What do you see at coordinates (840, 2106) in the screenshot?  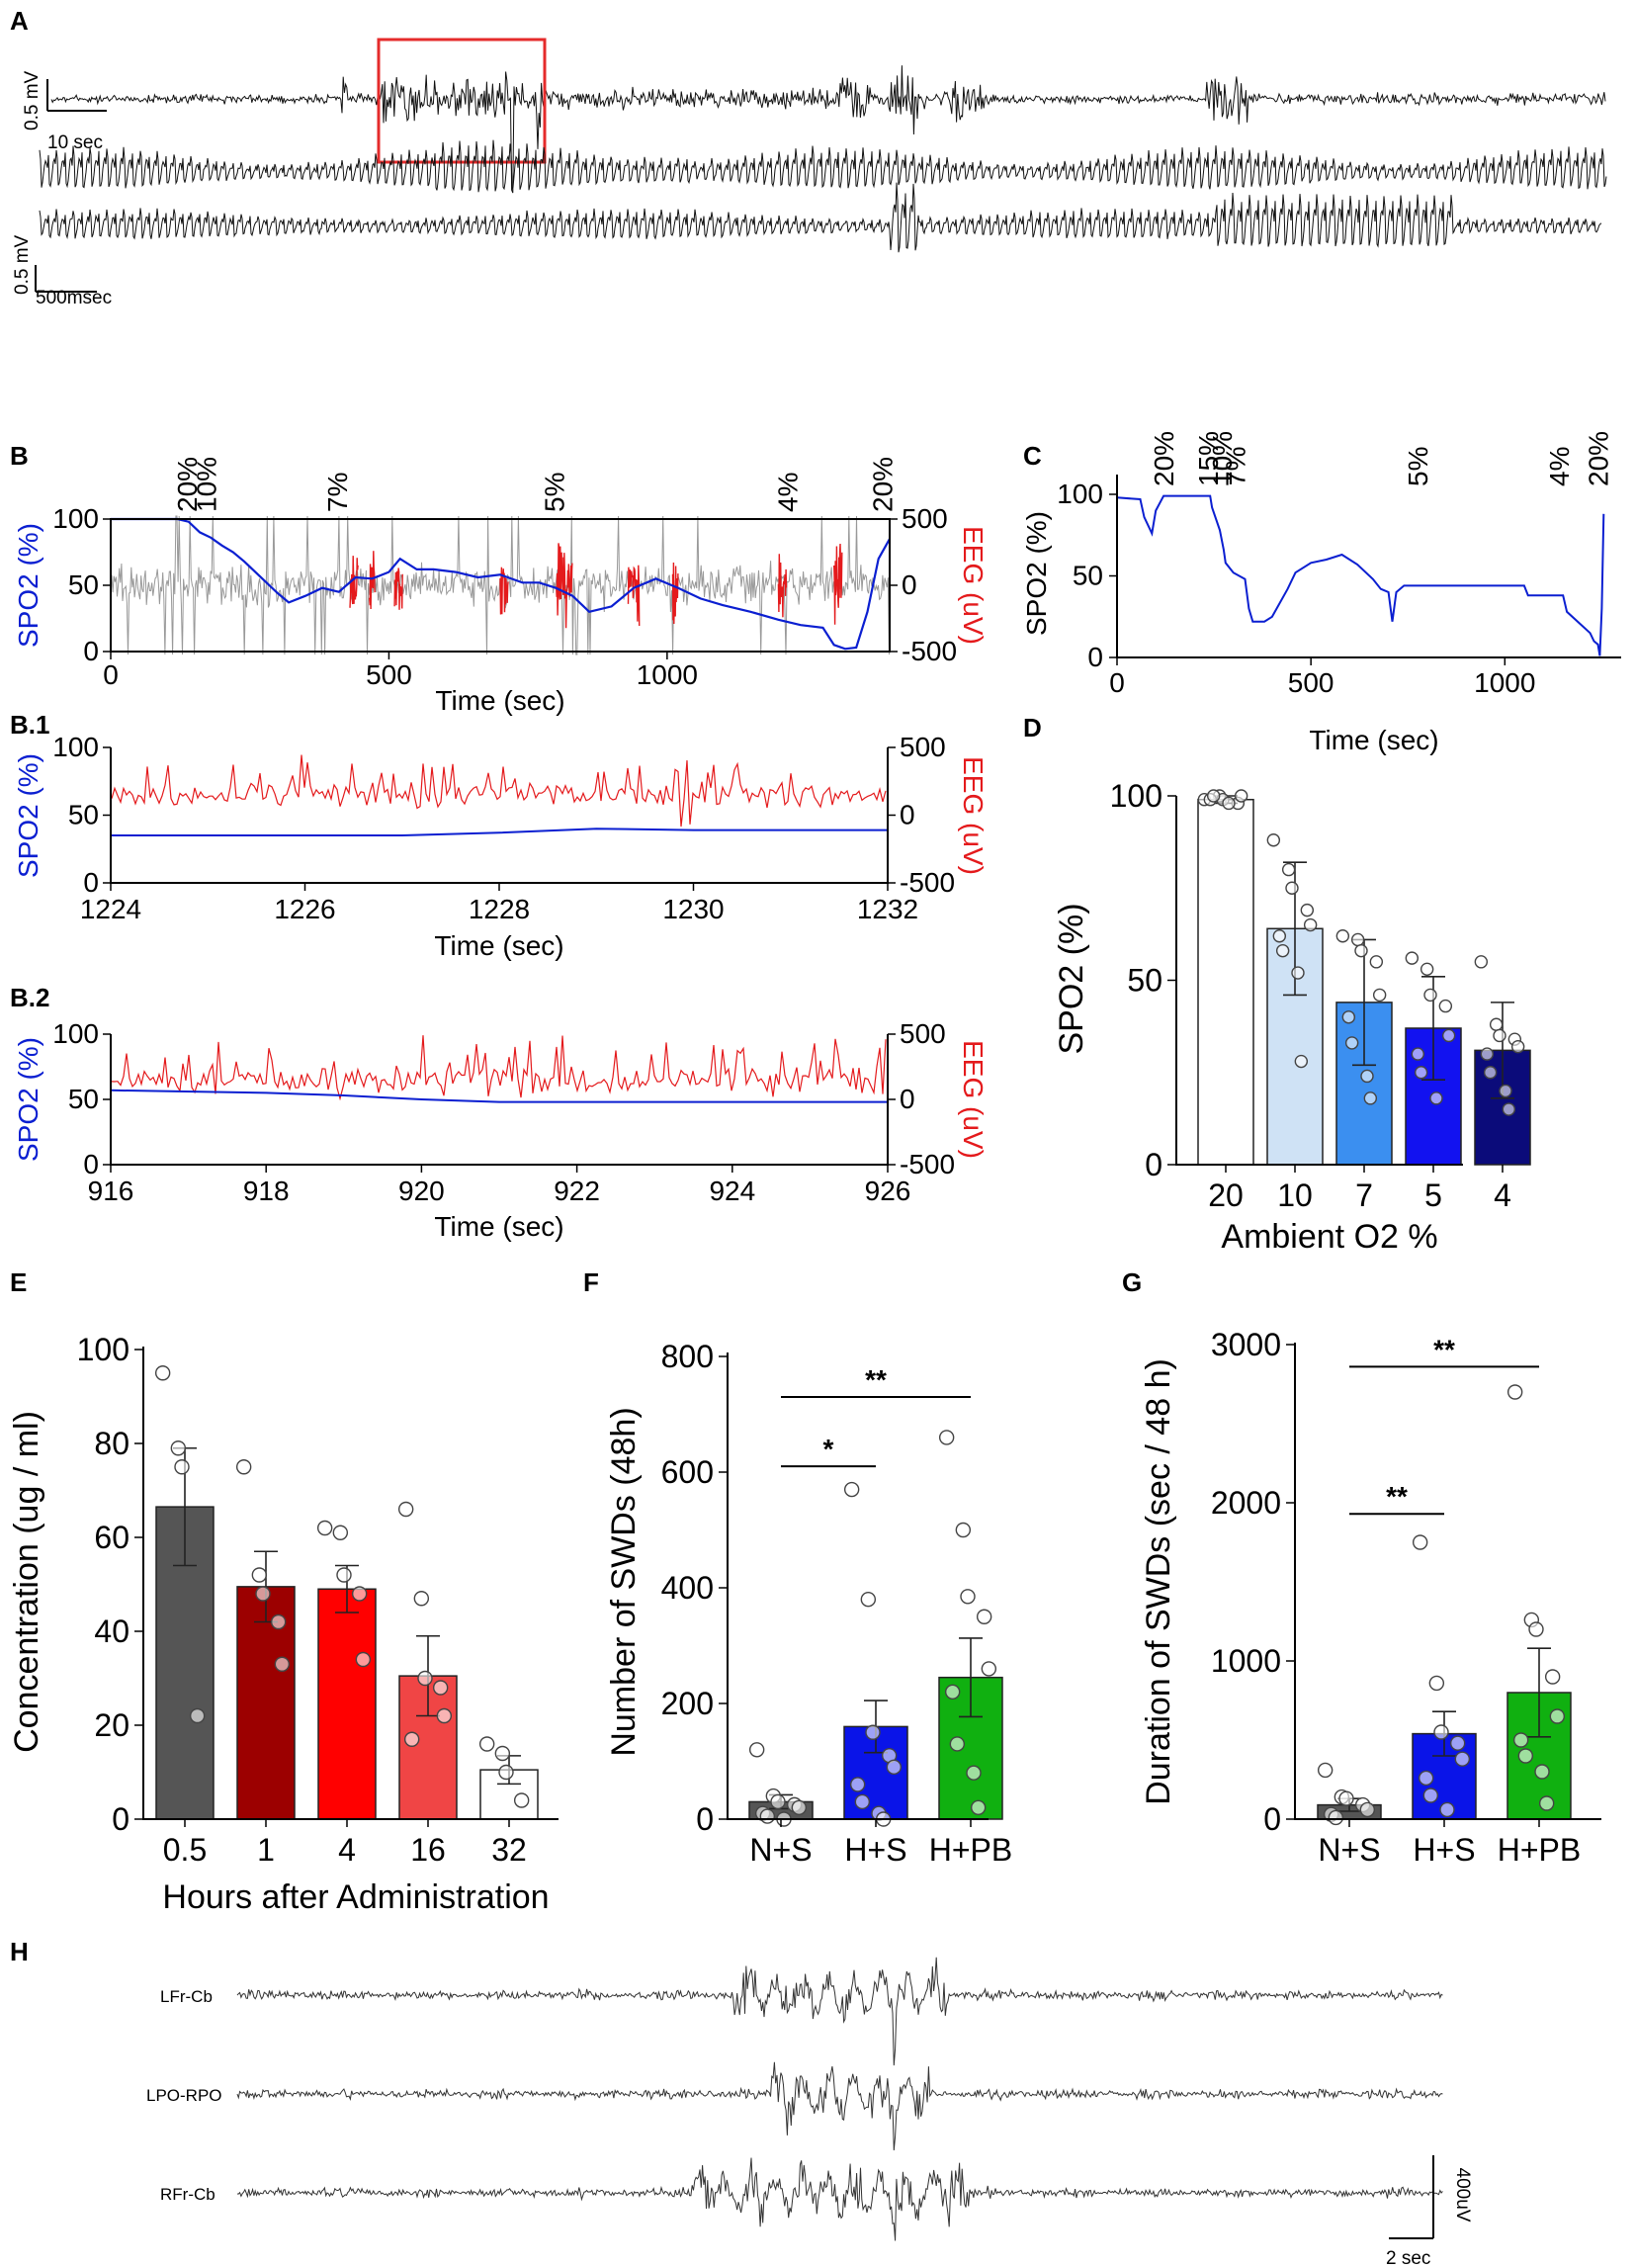 I see `eeg-trace-lpo-rpo` at bounding box center [840, 2106].